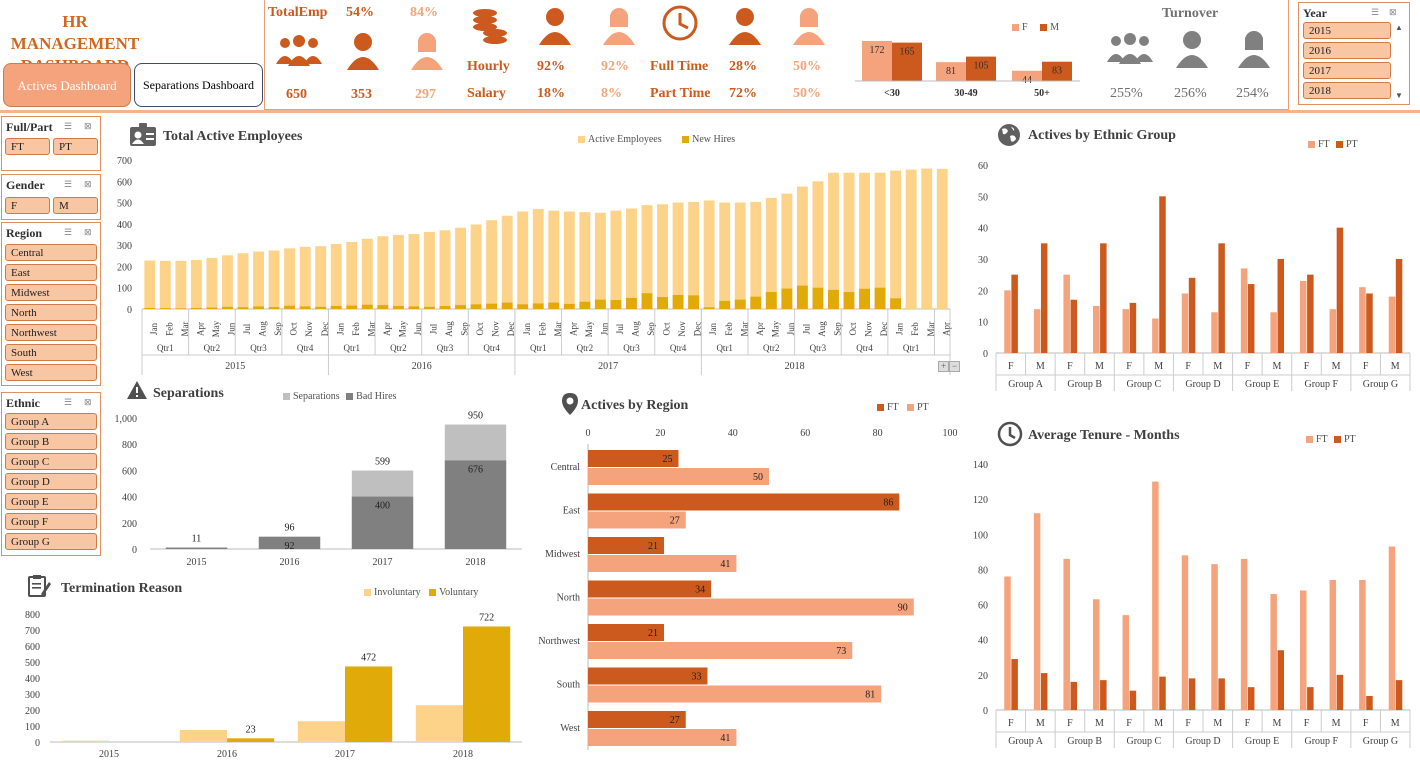 This screenshot has width=1420, height=769. I want to click on coins-icon, so click(490, 26).